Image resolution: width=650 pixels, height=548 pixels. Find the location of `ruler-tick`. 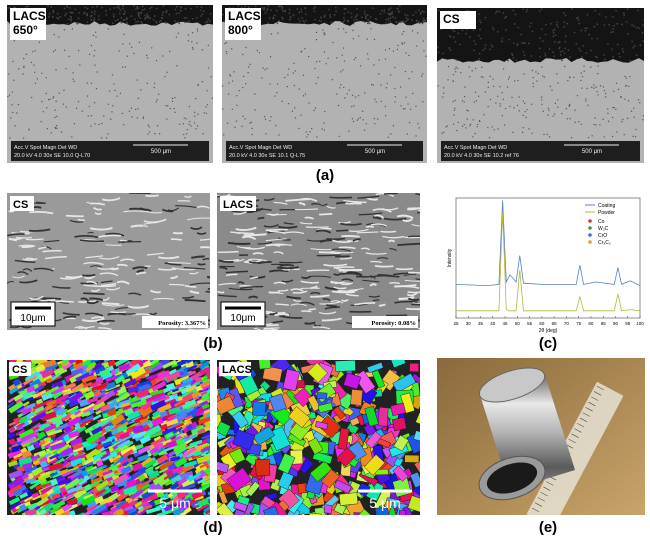

ruler-tick is located at coordinates (535, 510).